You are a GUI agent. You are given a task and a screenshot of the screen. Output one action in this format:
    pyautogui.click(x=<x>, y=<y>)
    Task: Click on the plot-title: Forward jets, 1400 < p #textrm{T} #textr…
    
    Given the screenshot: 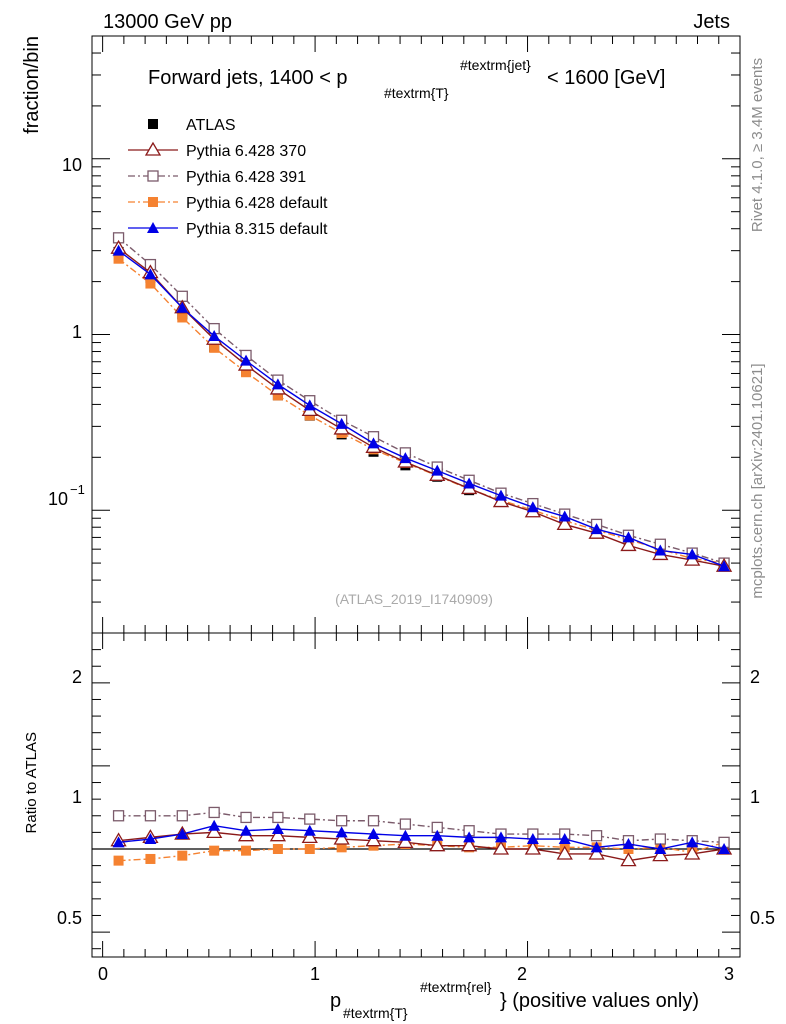 What is the action you would take?
    pyautogui.click(x=406, y=79)
    